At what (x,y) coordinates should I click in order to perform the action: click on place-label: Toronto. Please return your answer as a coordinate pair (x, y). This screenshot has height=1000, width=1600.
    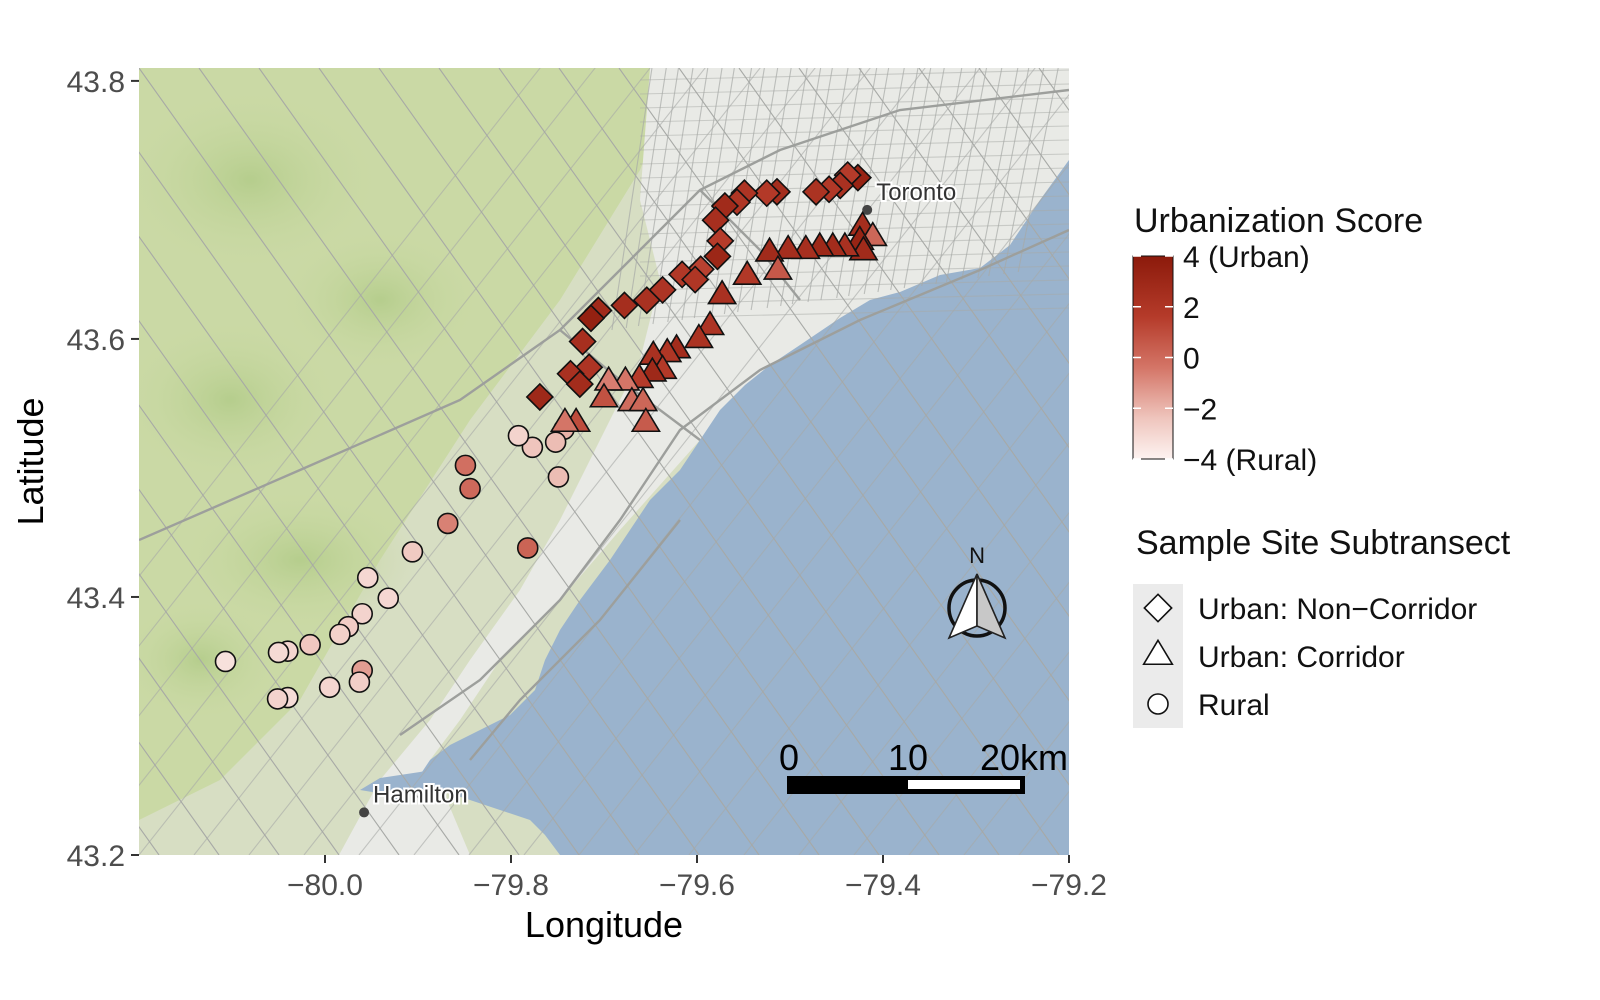
    Looking at the image, I should click on (916, 192).